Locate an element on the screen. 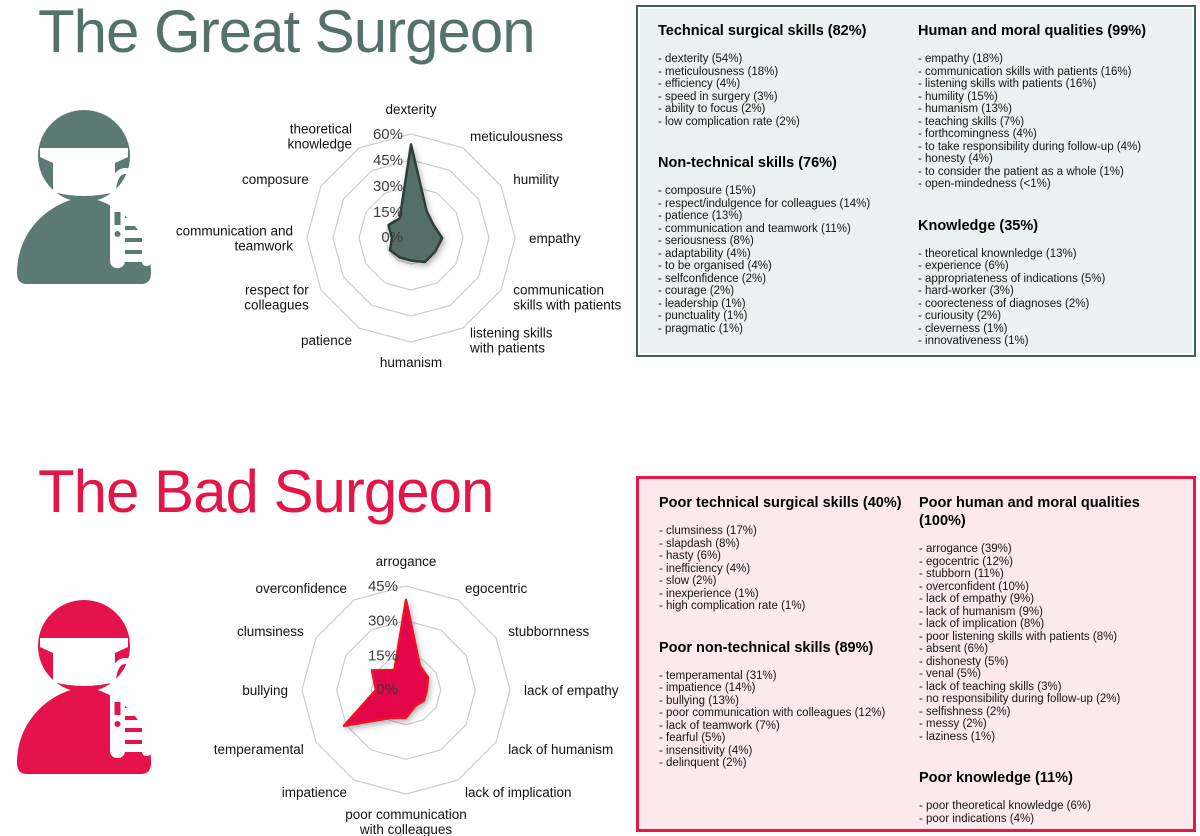 The width and height of the screenshot is (1200, 836). list-item: dishonesty (5%) is located at coordinates (1051, 662).